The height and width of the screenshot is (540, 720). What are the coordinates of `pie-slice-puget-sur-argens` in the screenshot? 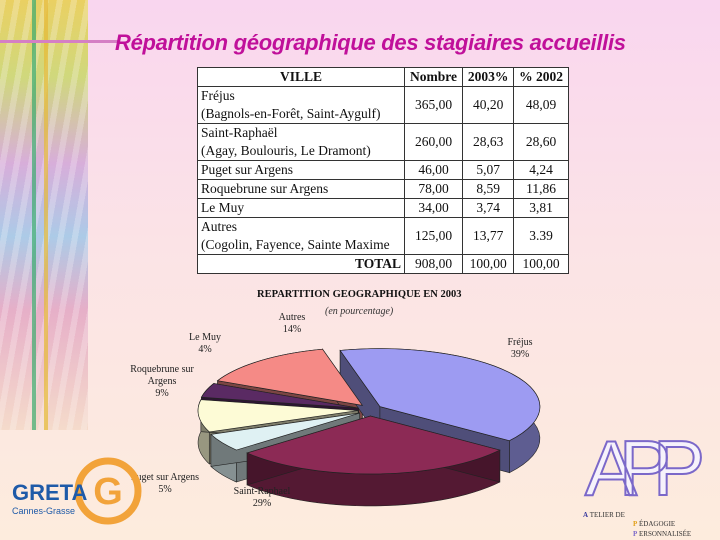 It's located at (285, 431).